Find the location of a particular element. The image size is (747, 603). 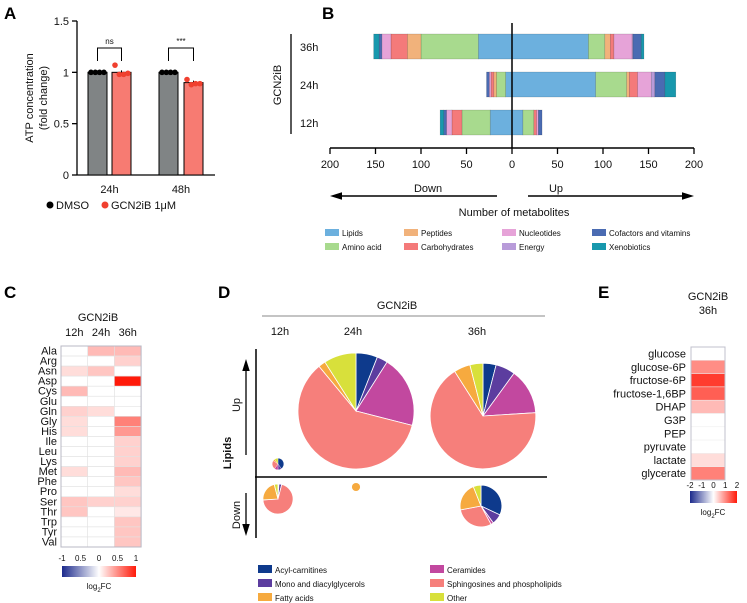

row-label: Leu is located at coordinates (48, 452).